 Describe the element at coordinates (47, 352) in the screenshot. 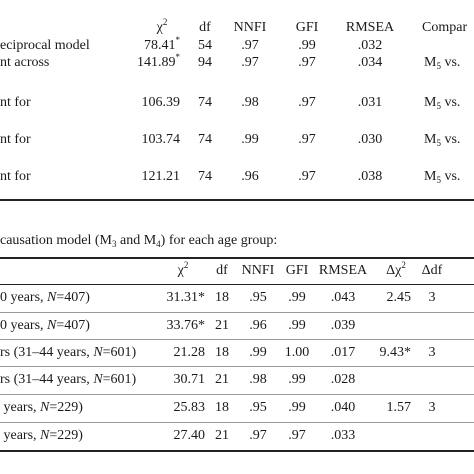

I see `text-part: rs (31–44 years,` at that location.